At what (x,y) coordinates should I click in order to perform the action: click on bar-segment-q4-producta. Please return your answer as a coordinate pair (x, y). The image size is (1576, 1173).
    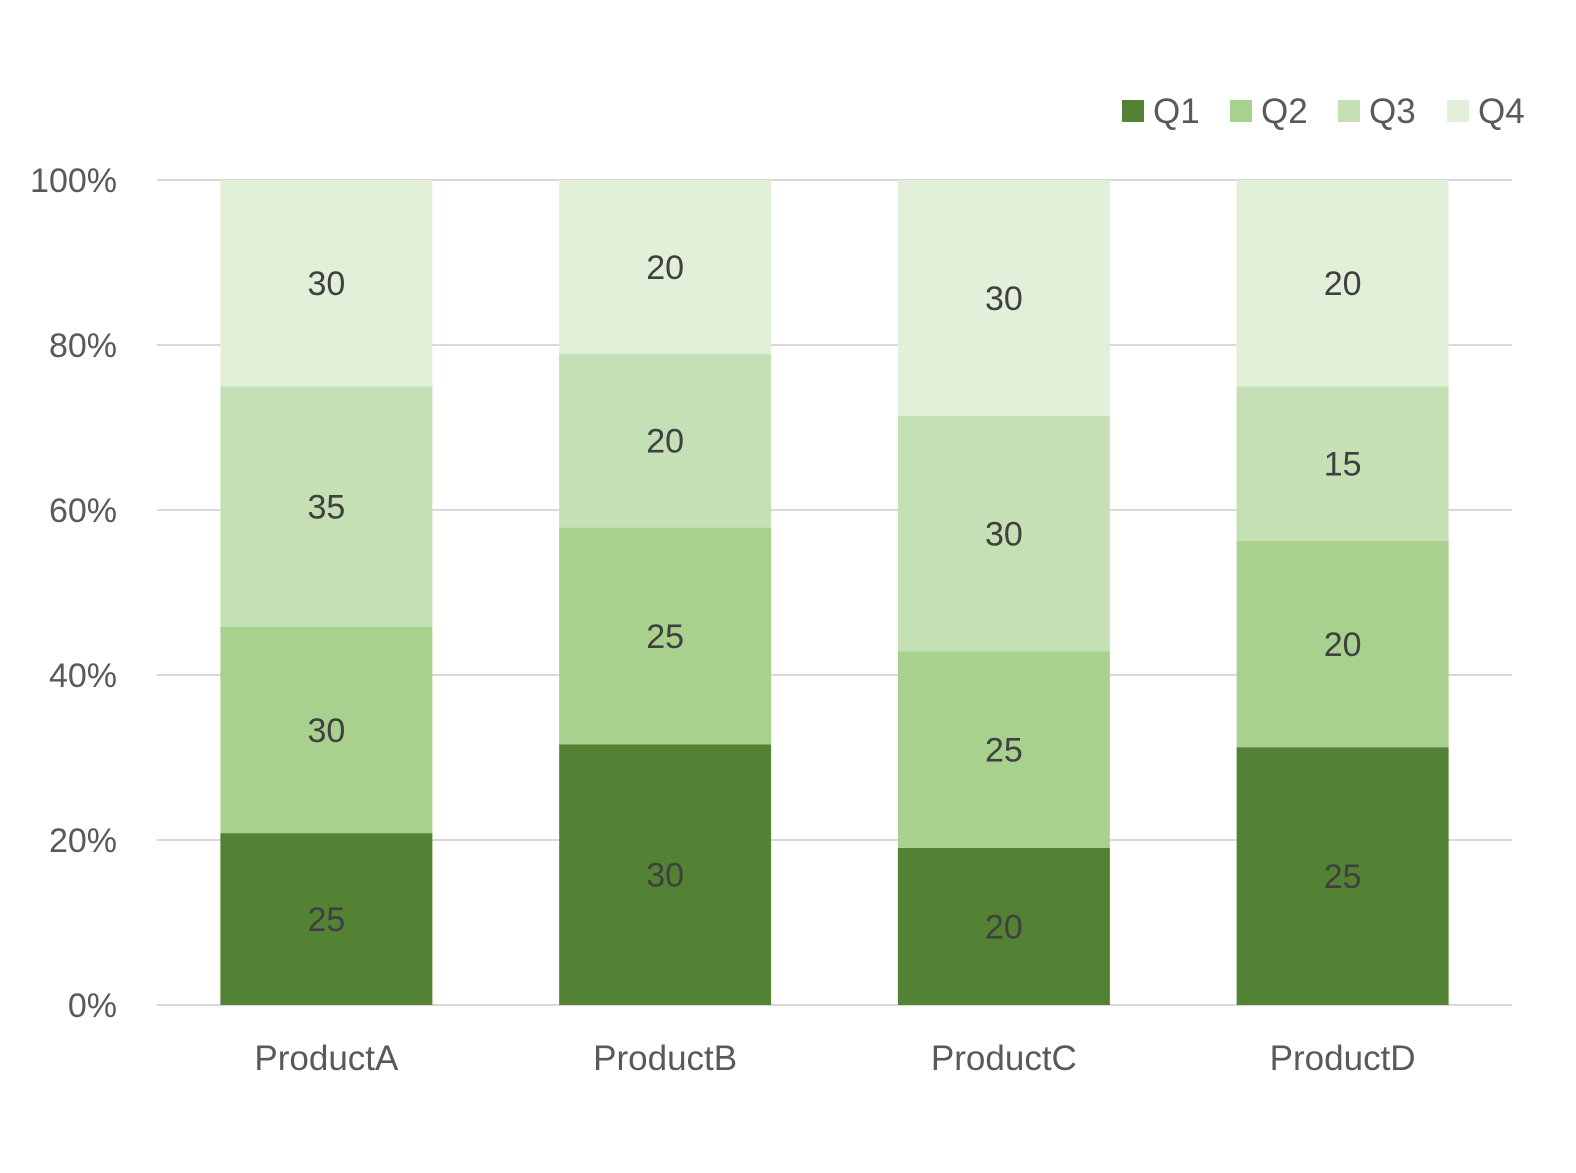
    Looking at the image, I should click on (326, 283).